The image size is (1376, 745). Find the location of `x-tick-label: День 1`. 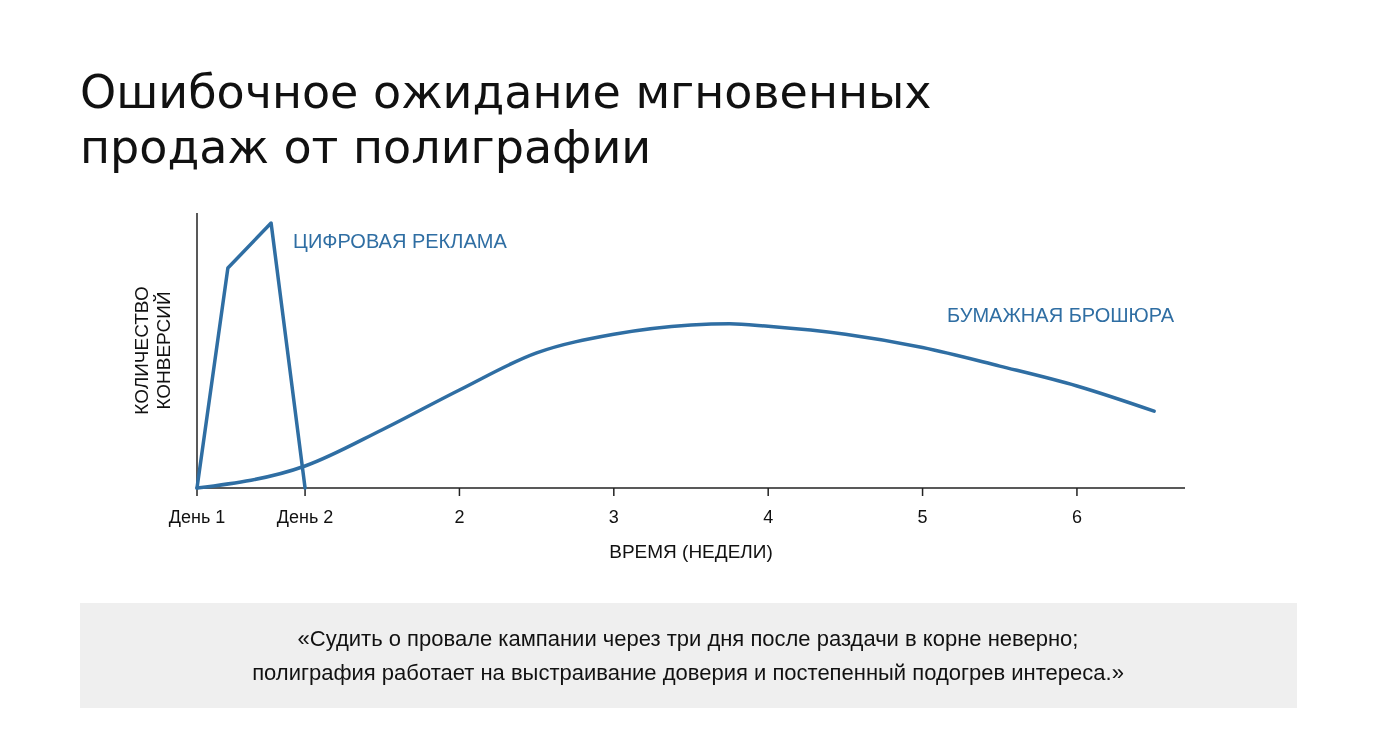

x-tick-label: День 1 is located at coordinates (197, 517).